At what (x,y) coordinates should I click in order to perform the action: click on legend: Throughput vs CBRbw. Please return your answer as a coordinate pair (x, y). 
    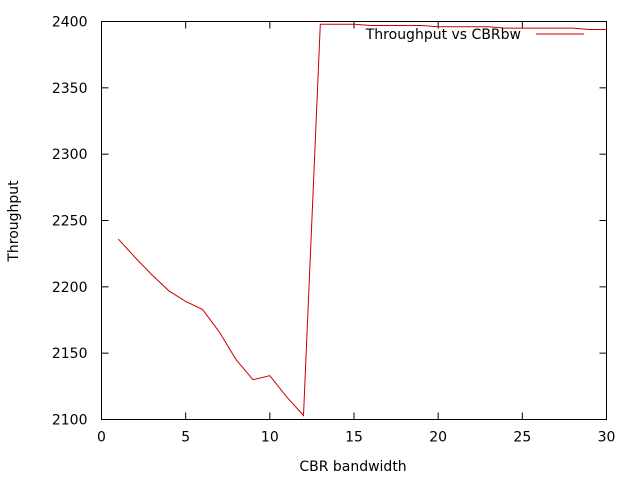
    Looking at the image, I should click on (474, 35).